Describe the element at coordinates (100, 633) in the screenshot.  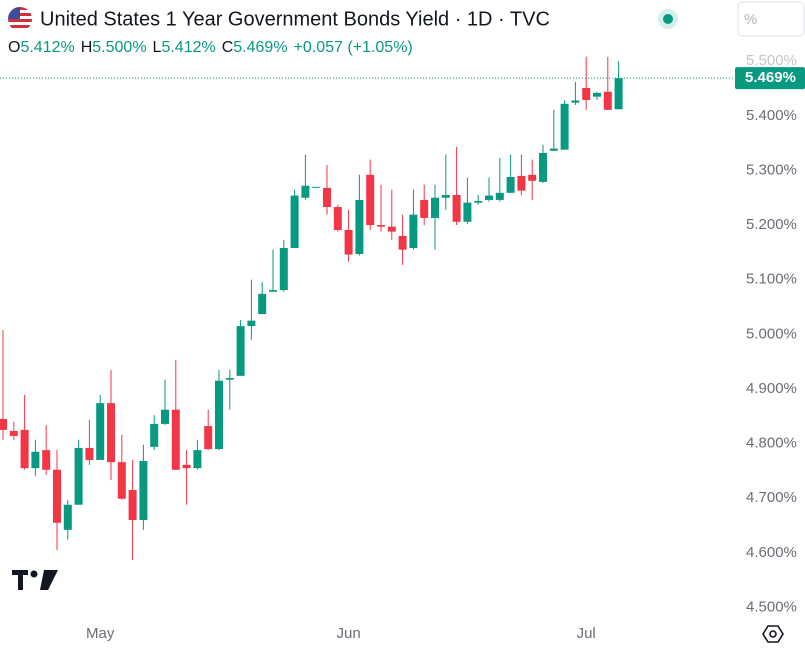
I see `x-tick-label: May` at that location.